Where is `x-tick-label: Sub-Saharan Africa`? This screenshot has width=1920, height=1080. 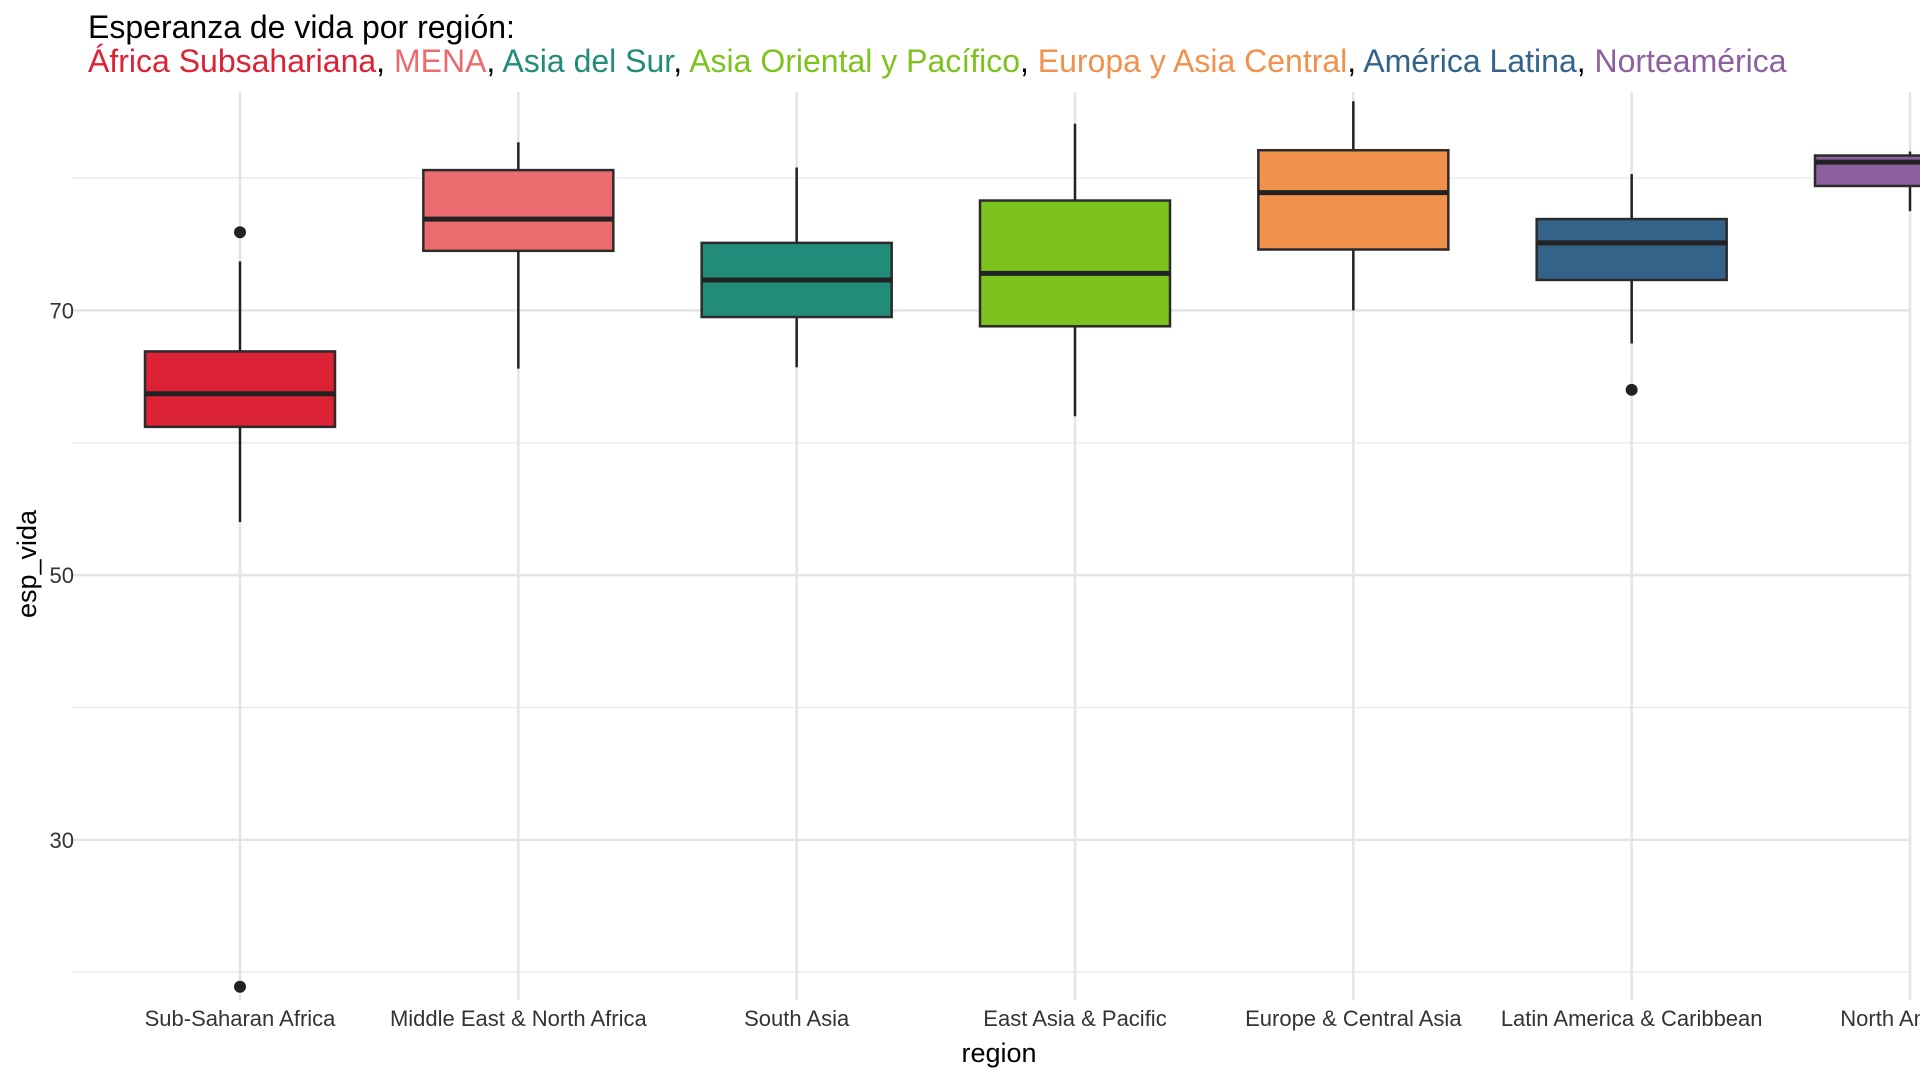 x-tick-label: Sub-Saharan Africa is located at coordinates (241, 1018).